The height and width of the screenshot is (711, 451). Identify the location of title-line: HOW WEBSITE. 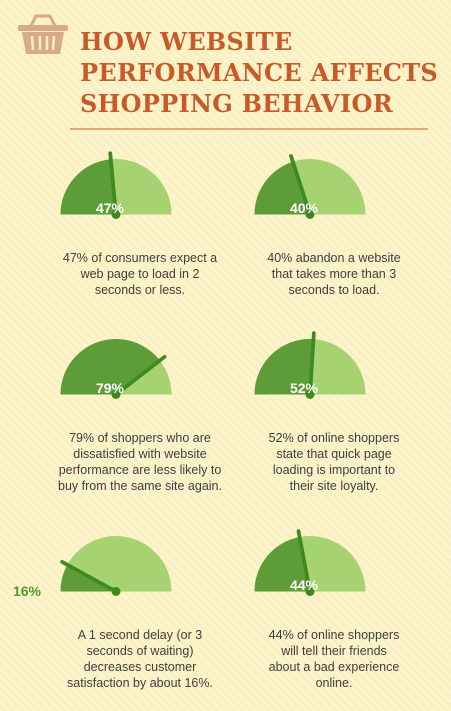
(186, 41).